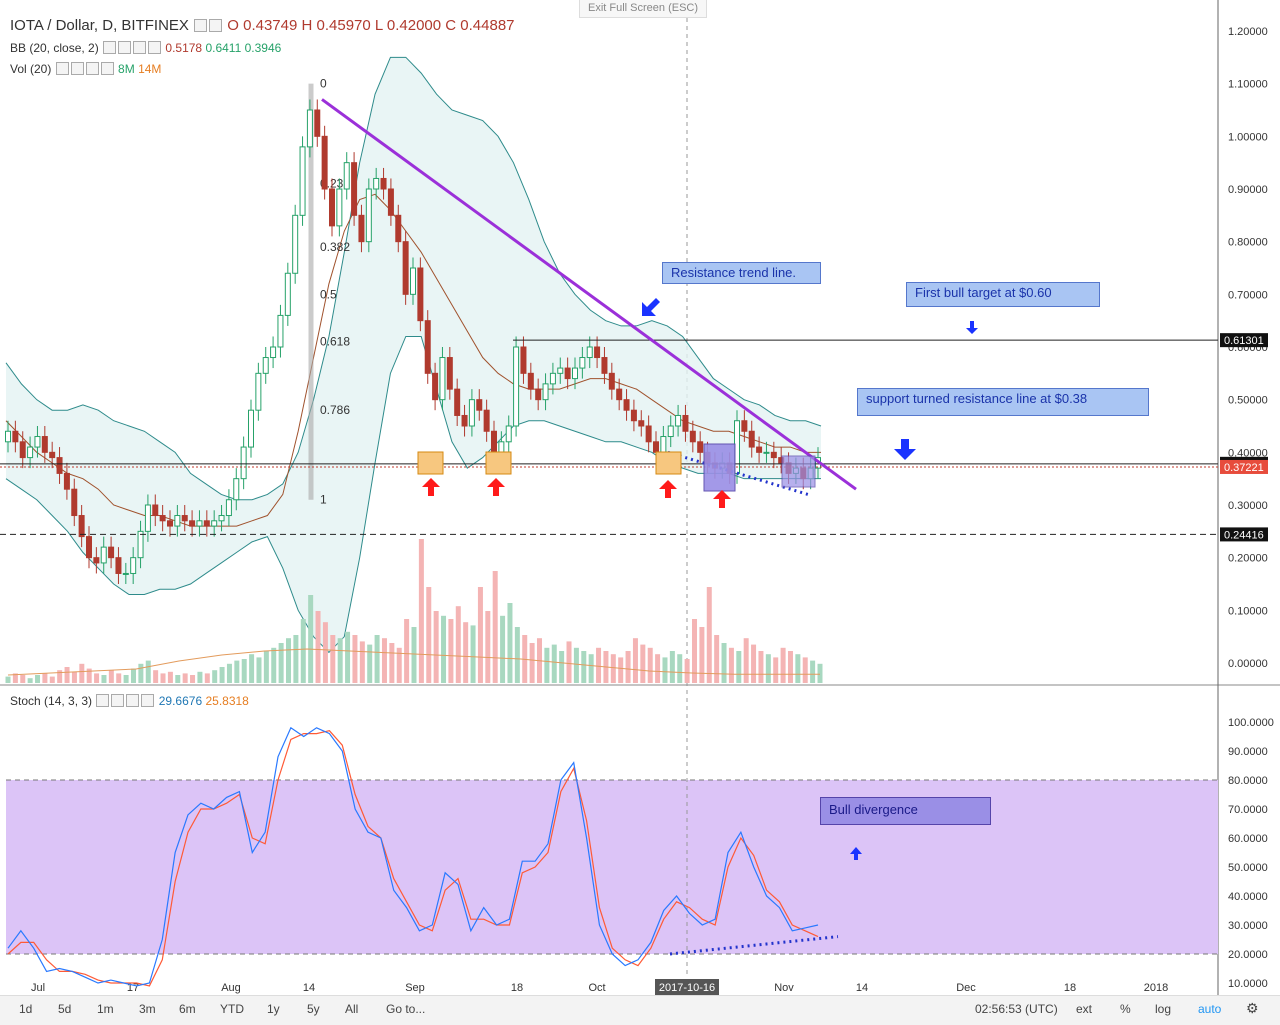  I want to click on exit-full-screen-button: Exit Full Screen (ESC), so click(643, 9).